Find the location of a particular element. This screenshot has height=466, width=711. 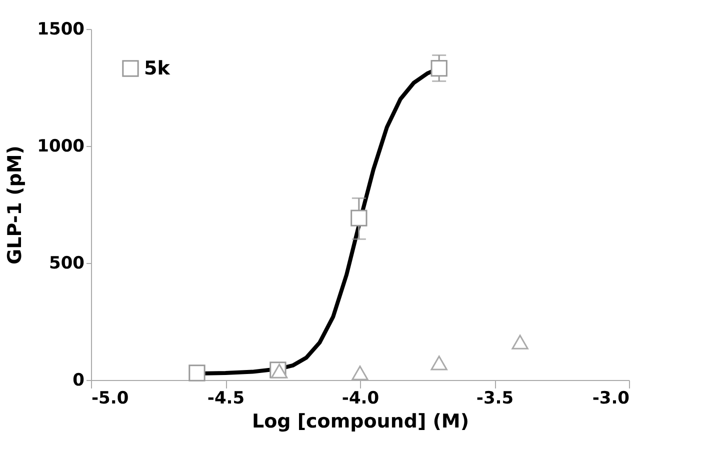

x-tick-label: -3.0 is located at coordinates (611, 398).